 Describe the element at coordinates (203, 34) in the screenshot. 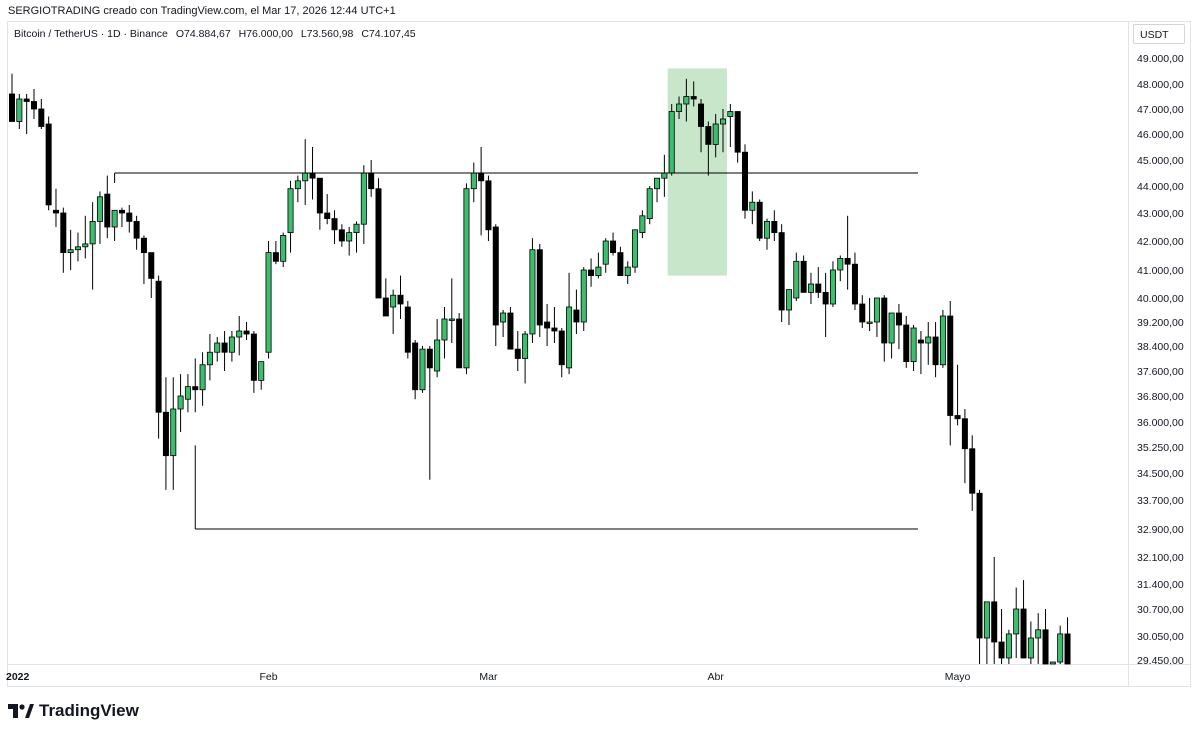

I see `open-value: O74.884,67` at that location.